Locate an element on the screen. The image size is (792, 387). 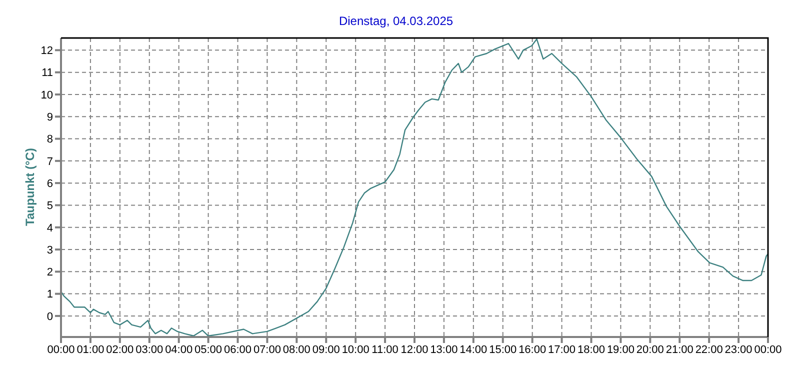
y-tick-label: 10 is located at coordinates (46, 95).